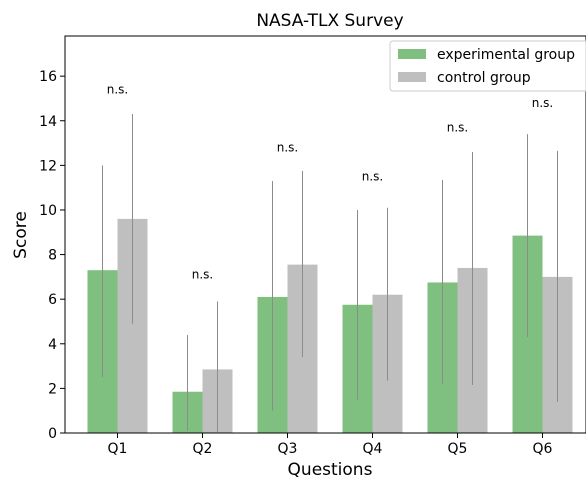 Image resolution: width=586 pixels, height=481 pixels. I want to click on annotation-ns-q4: n.s., so click(373, 177).